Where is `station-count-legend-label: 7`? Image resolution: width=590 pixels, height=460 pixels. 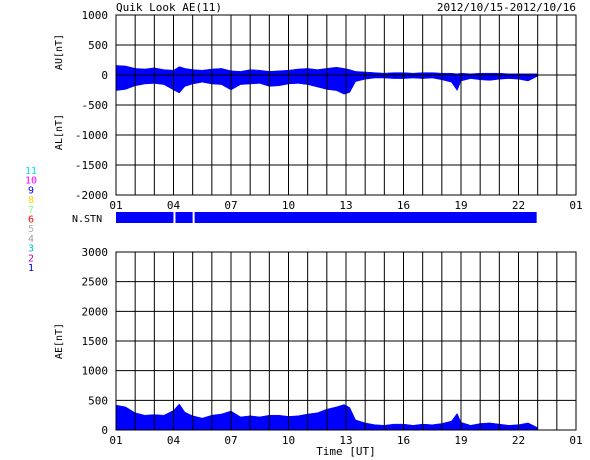 station-count-legend-label: 7 is located at coordinates (31, 210).